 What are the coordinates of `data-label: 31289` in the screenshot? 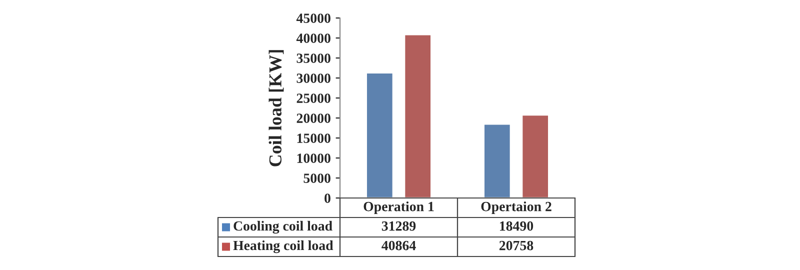 It's located at (399, 226).